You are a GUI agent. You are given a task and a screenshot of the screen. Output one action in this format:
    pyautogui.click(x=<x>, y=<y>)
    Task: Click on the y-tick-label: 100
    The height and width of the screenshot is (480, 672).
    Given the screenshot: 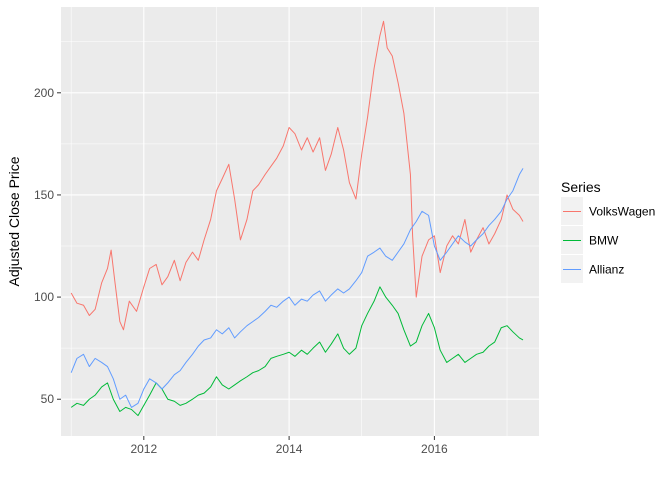 What is the action you would take?
    pyautogui.click(x=44, y=297)
    